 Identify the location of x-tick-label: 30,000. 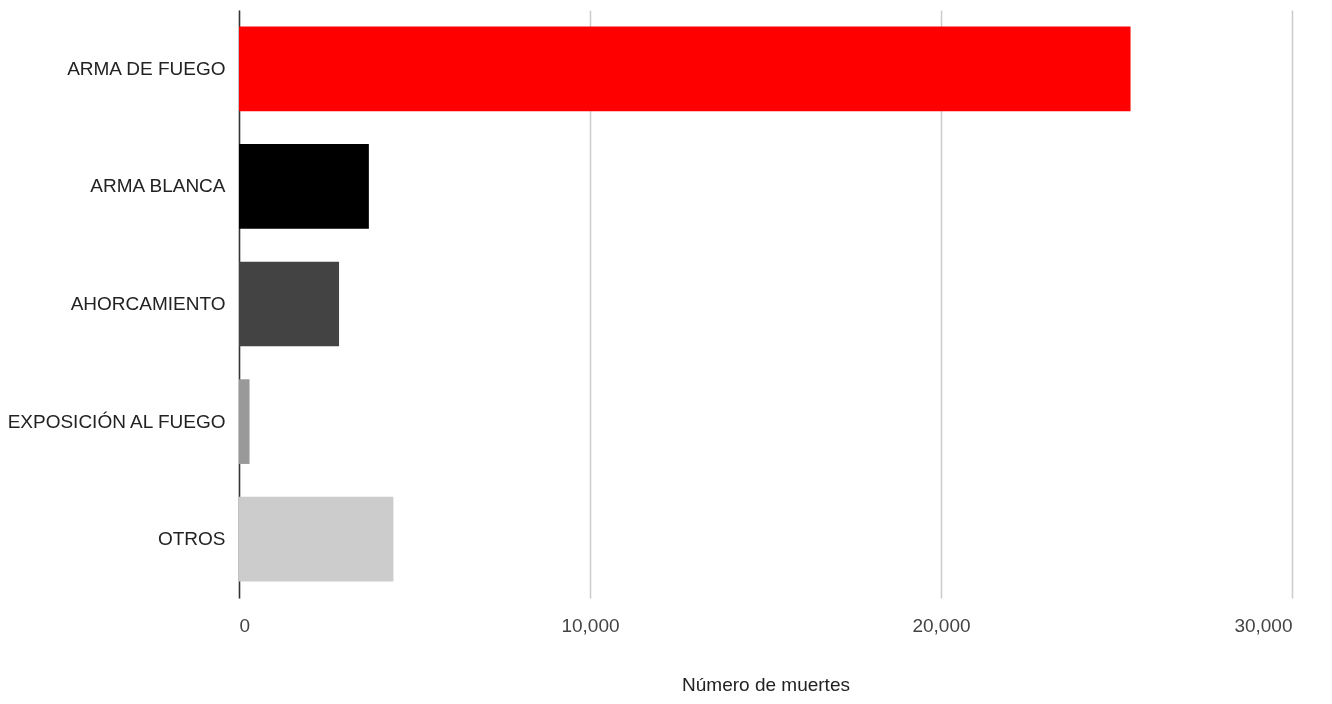
(1263, 625).